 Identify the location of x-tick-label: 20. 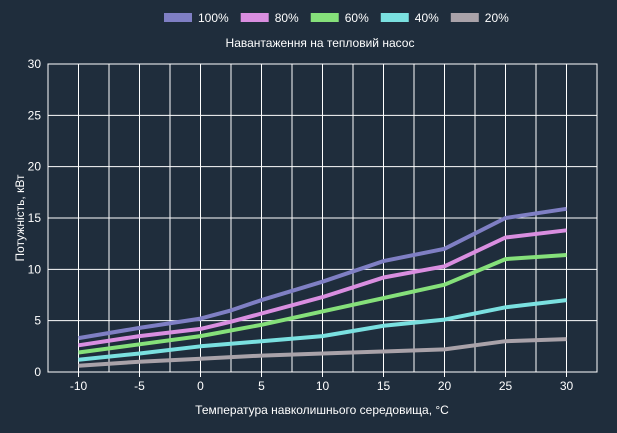
(445, 386).